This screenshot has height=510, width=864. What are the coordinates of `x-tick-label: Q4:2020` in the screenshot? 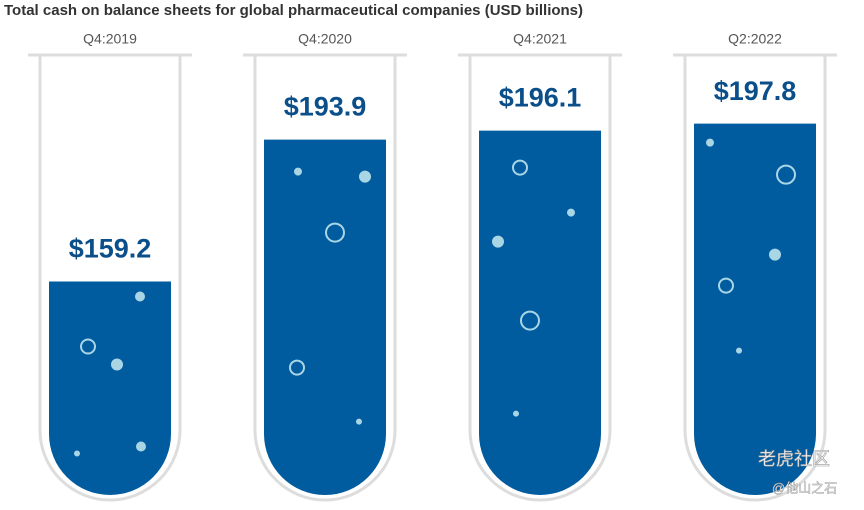 It's located at (325, 39).